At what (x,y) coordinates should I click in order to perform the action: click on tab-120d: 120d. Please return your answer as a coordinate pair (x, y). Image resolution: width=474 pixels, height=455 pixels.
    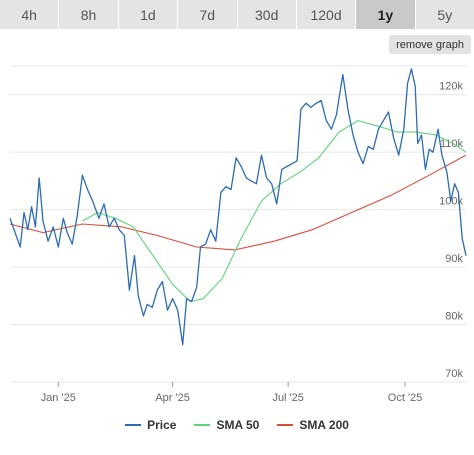
    Looking at the image, I should click on (326, 14).